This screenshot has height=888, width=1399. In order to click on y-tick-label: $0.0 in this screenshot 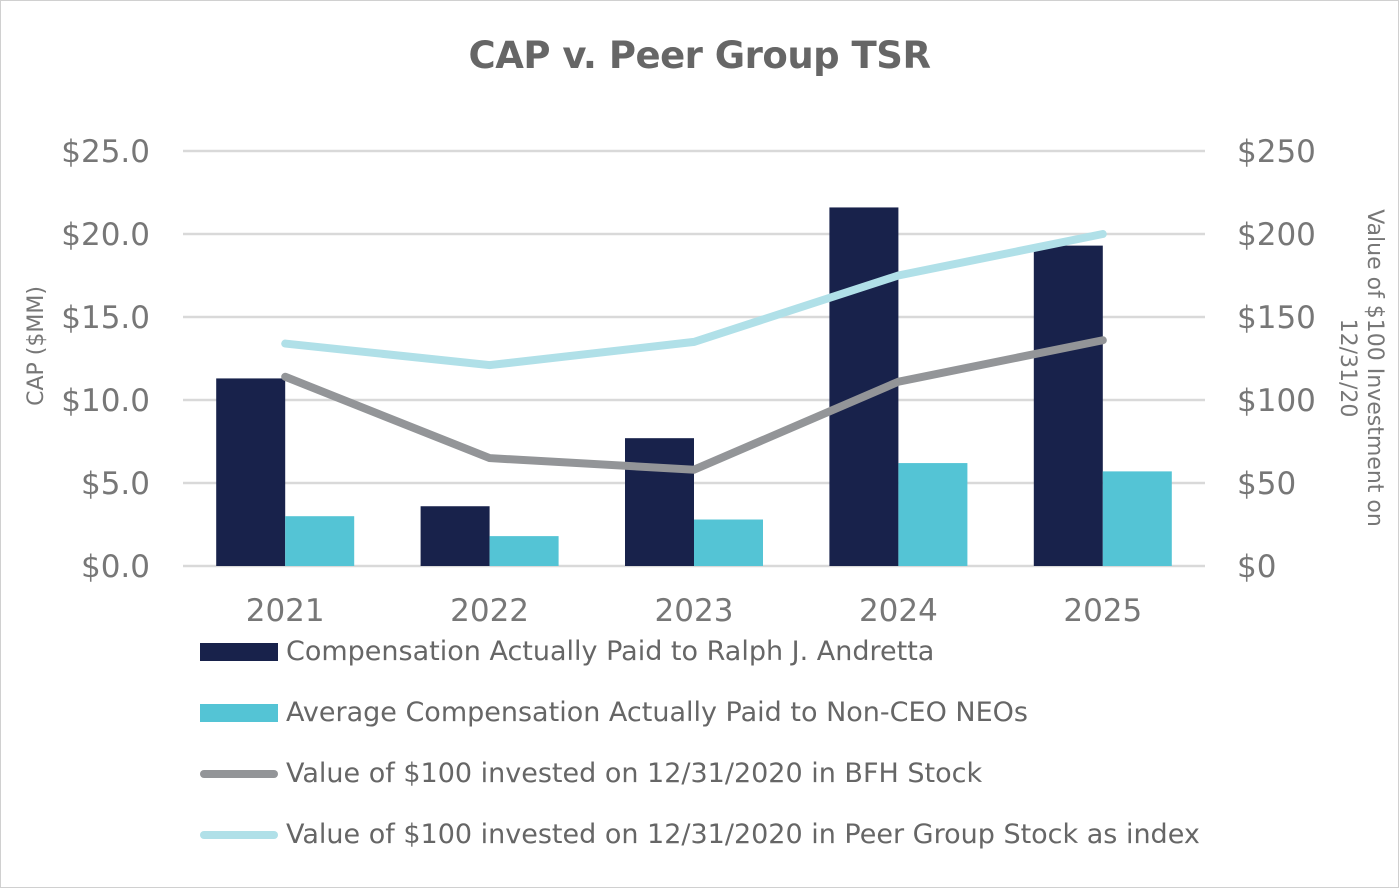, I will do `click(115, 567)`.